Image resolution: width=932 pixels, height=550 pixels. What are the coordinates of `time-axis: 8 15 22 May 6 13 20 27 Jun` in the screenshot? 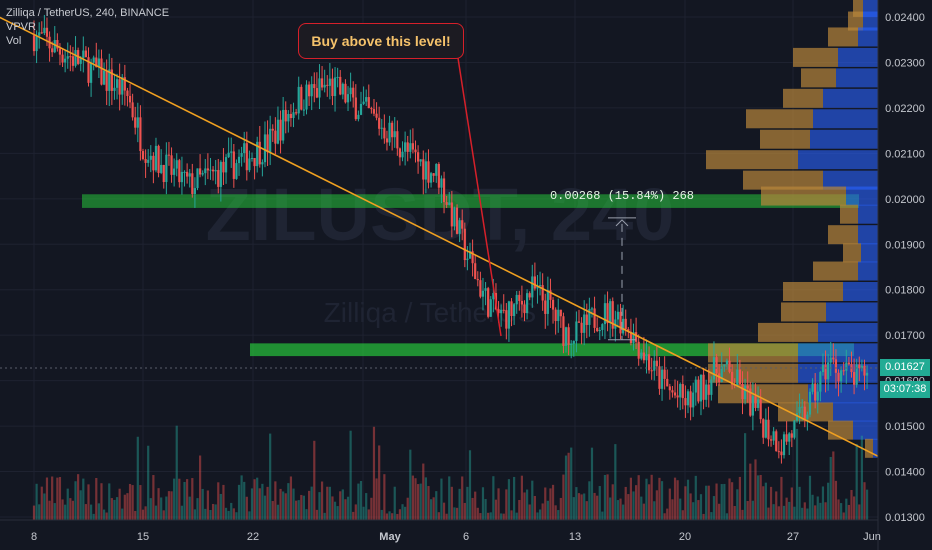 It's located at (440, 531).